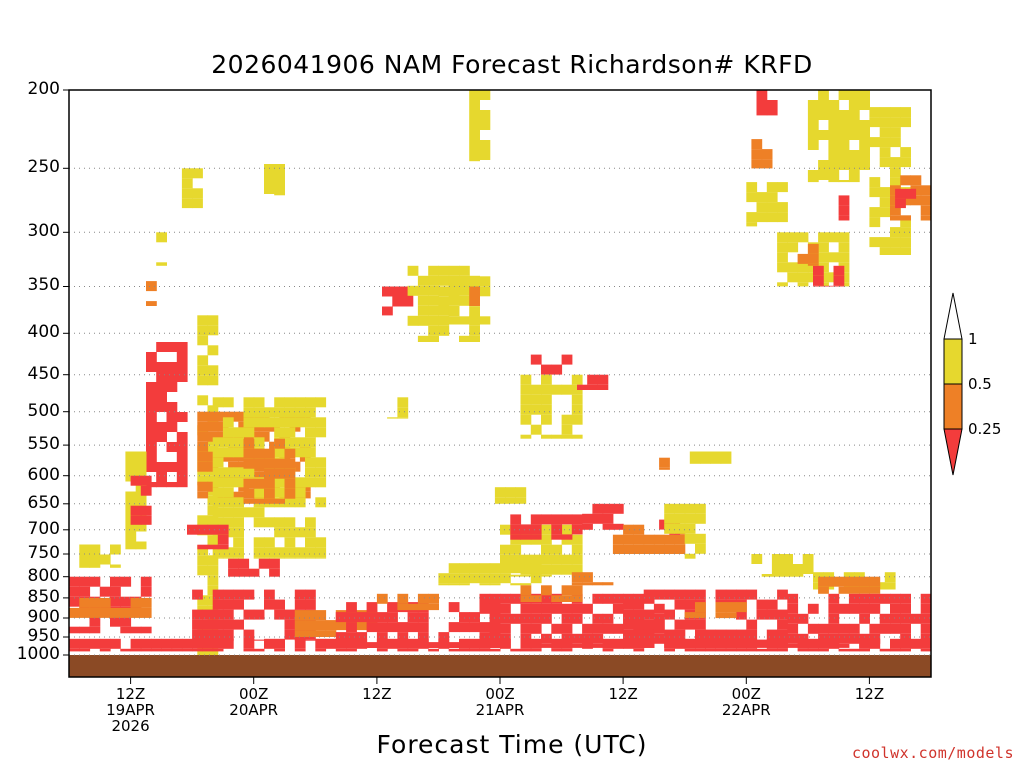 This screenshot has width=1024, height=768. Describe the element at coordinates (932, 753) in the screenshot. I see `credit-text: coolwx.com/models` at that location.